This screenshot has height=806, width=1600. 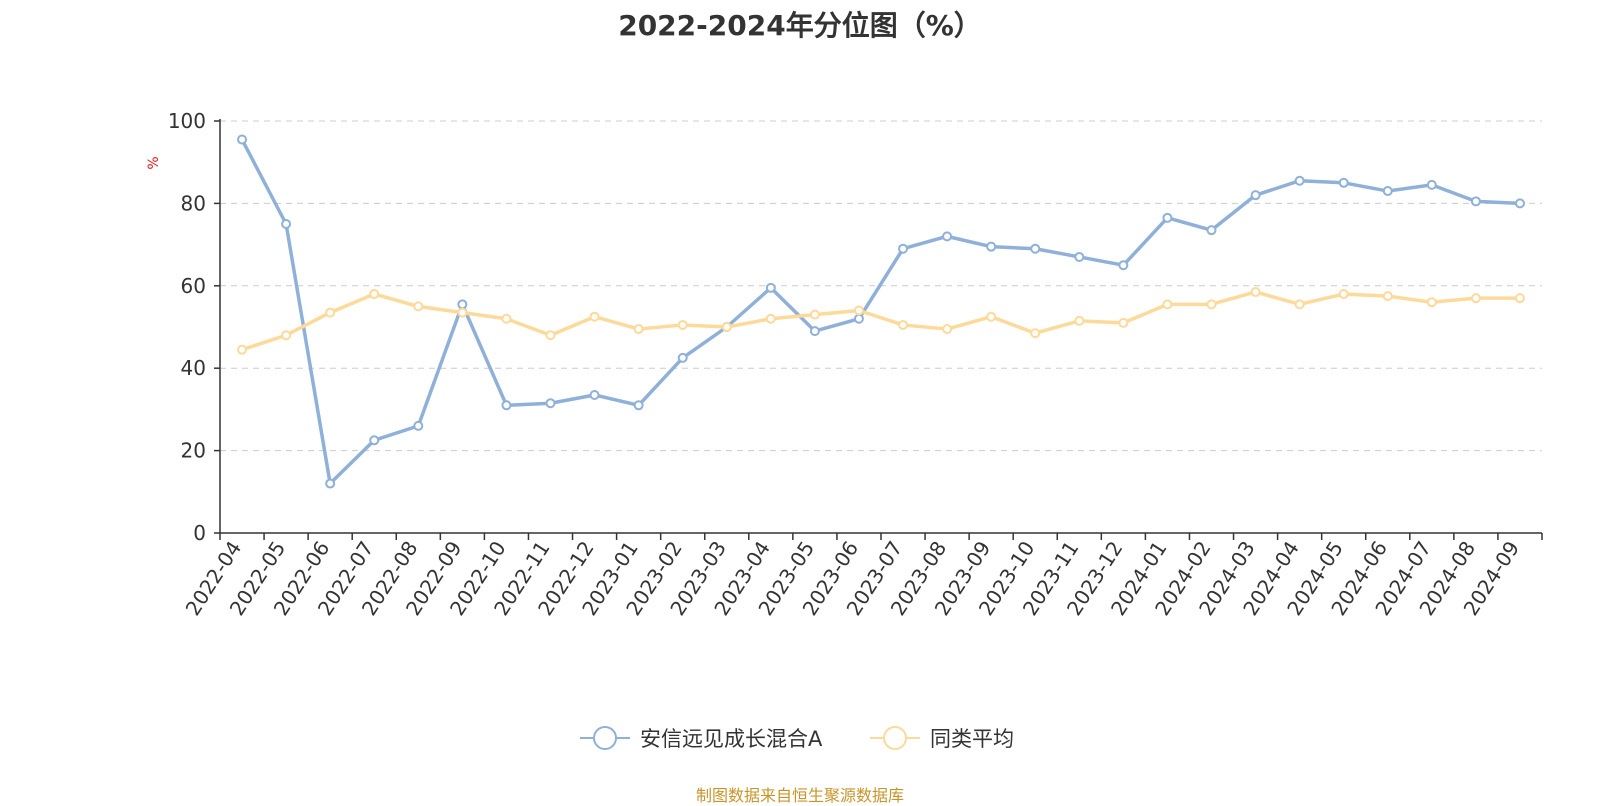 I want to click on legend-item-0: 安信远见成长混合A, so click(x=701, y=738).